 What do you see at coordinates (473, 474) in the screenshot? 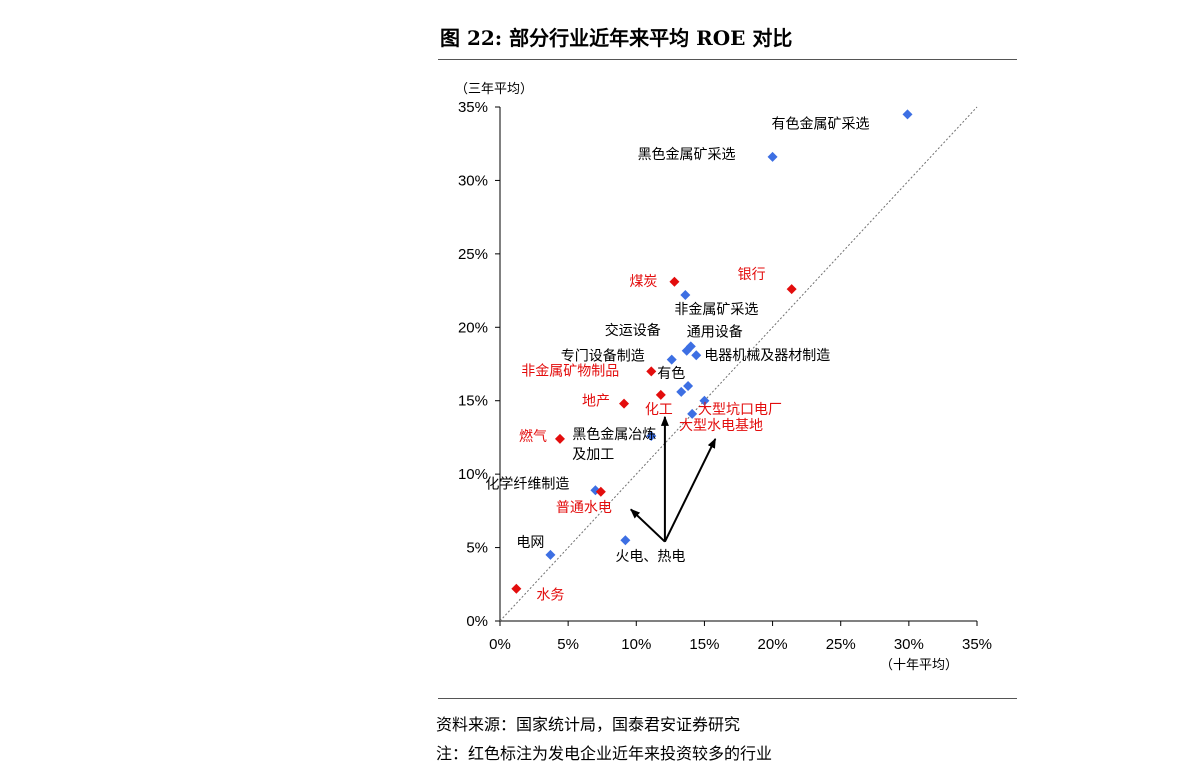
I see `y-tick-label: 10%` at bounding box center [473, 474].